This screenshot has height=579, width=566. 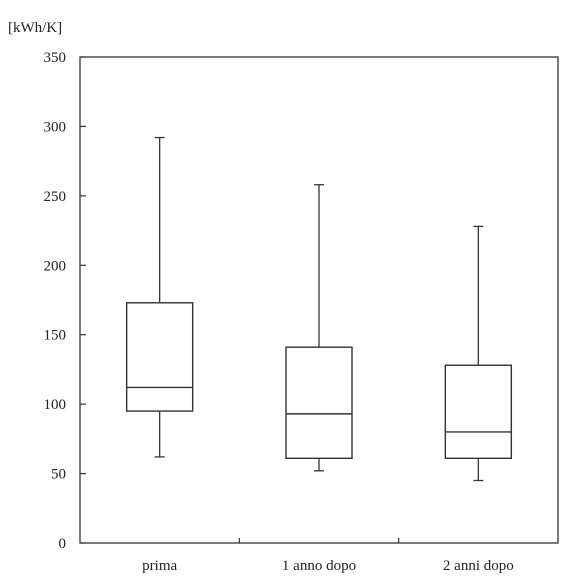 I want to click on x-axis: prima 1 anno dopo 2 anni dopo, so click(x=328, y=556).